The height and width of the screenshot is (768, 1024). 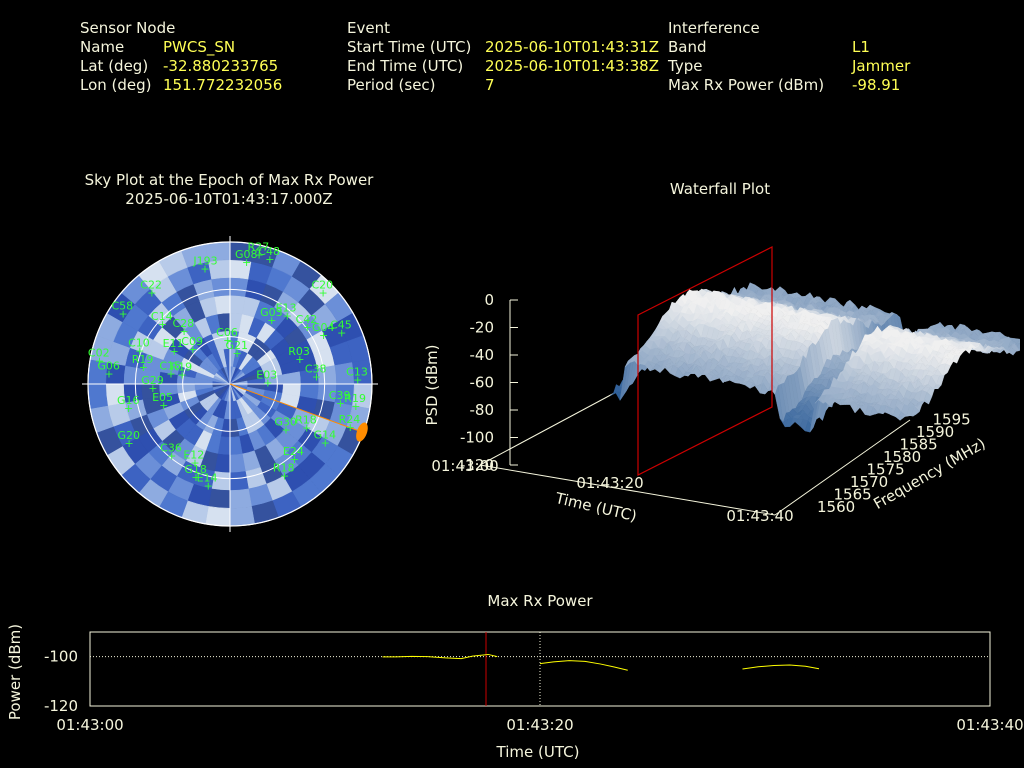 I want to click on satellite-label: G29, so click(x=152, y=380).